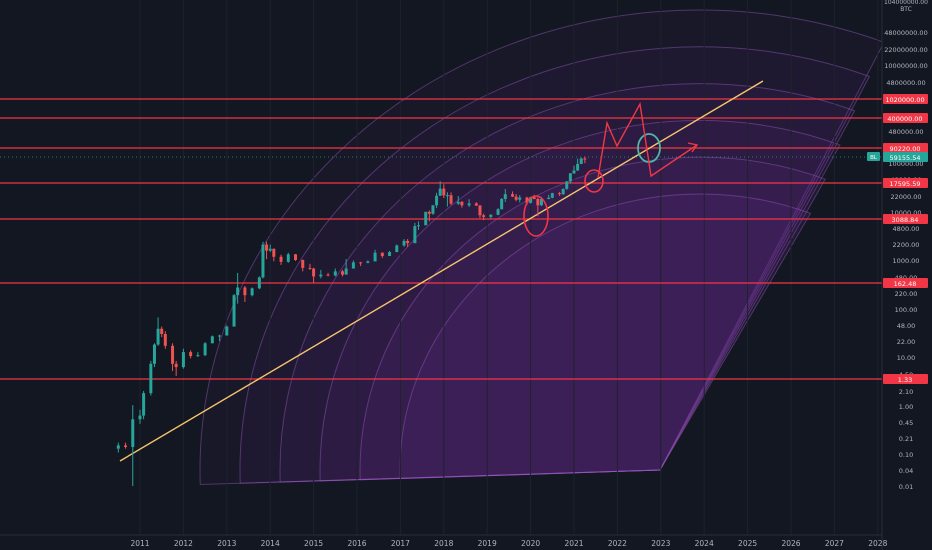 This screenshot has height=550, width=932. Describe the element at coordinates (790, 543) in the screenshot. I see `x-tick-label: 2026` at that location.